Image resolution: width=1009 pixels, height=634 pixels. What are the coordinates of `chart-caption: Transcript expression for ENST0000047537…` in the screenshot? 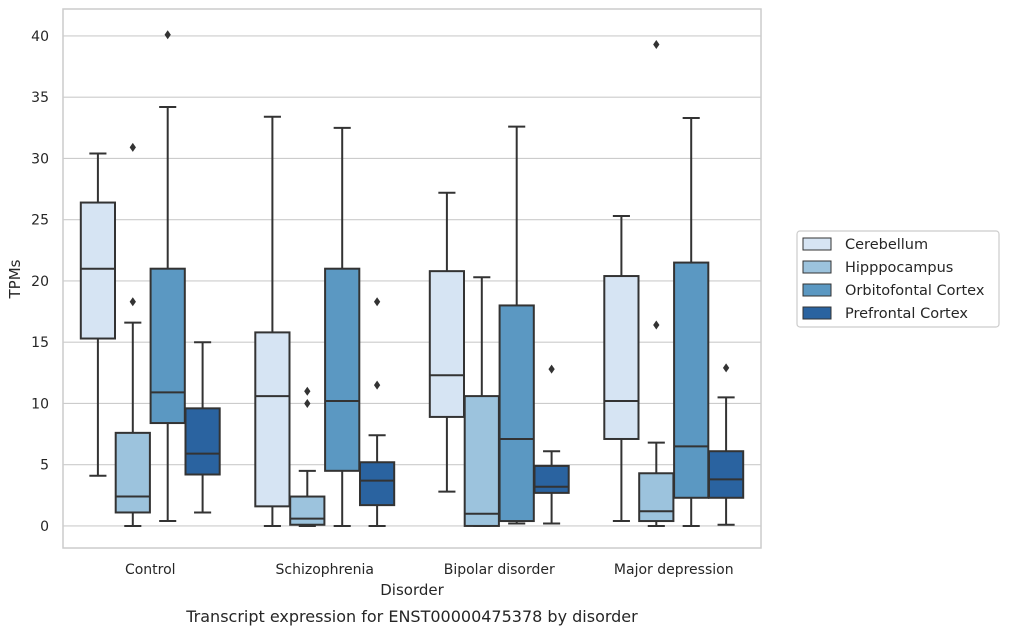 It's located at (411, 616).